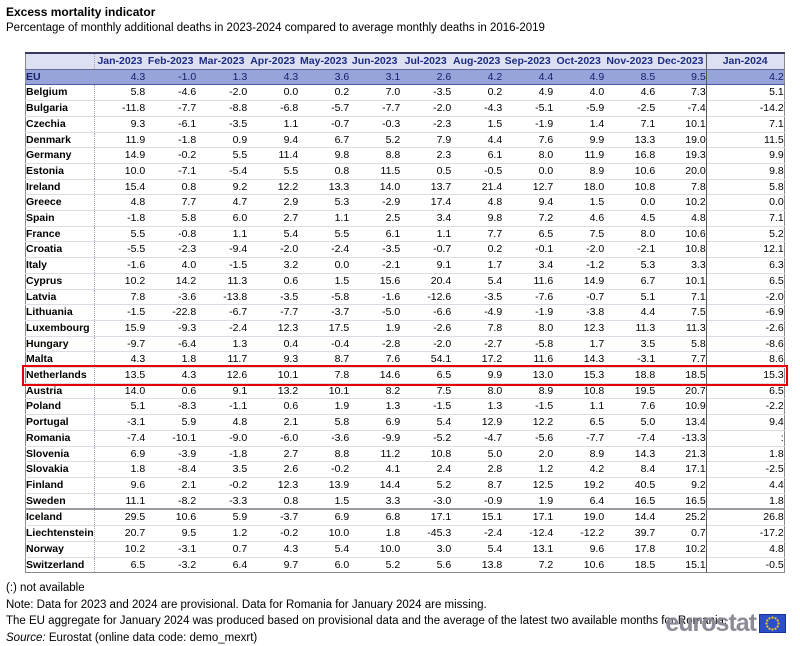 This screenshot has height=646, width=800. What do you see at coordinates (222, 390) in the screenshot?
I see `table-cell: 9.1` at bounding box center [222, 390].